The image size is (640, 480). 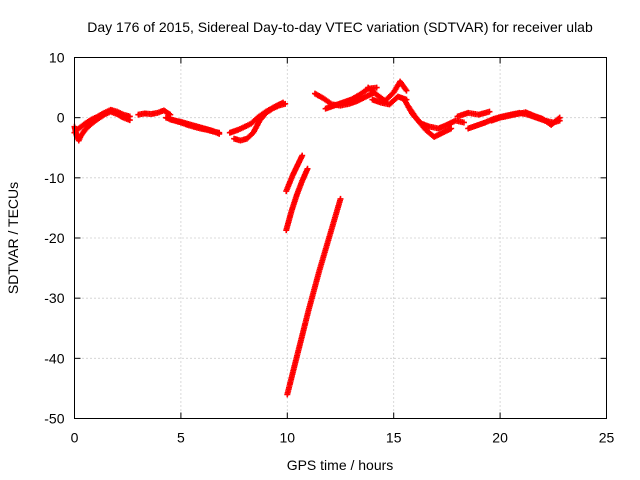 I want to click on x-tick-label: 15, so click(x=394, y=438).